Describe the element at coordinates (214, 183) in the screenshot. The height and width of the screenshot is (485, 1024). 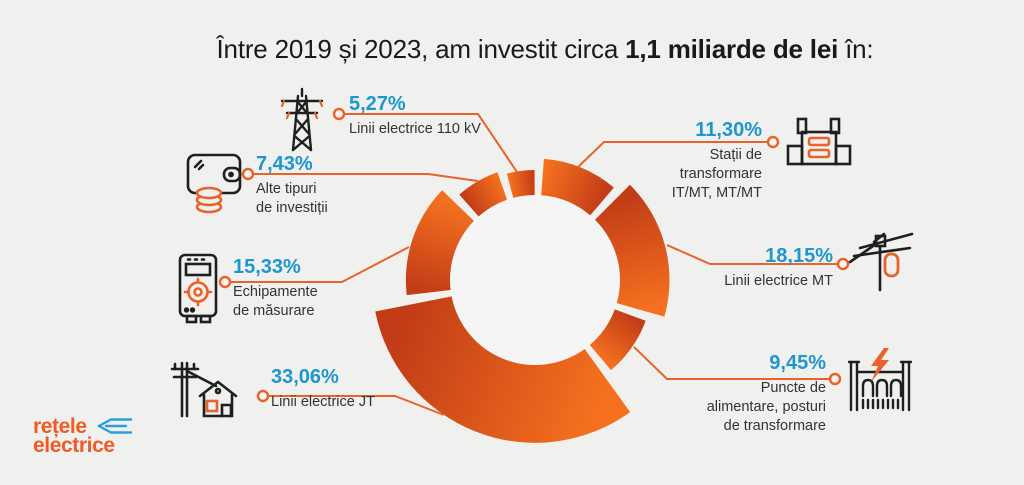
I see `wallet-icon` at that location.